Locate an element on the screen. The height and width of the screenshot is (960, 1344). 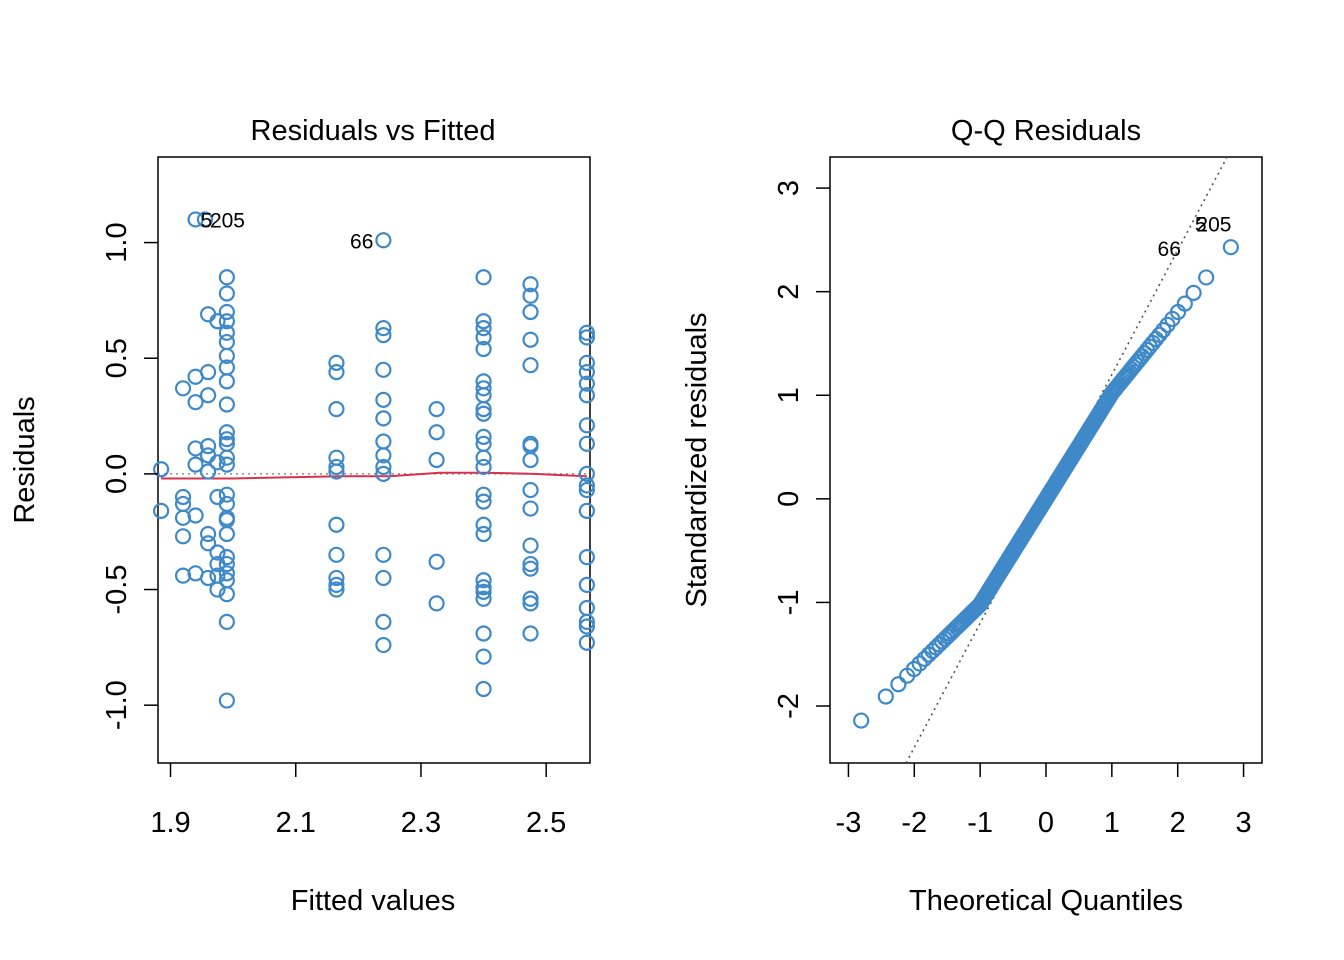
x-tick-label: 0 is located at coordinates (1046, 823).